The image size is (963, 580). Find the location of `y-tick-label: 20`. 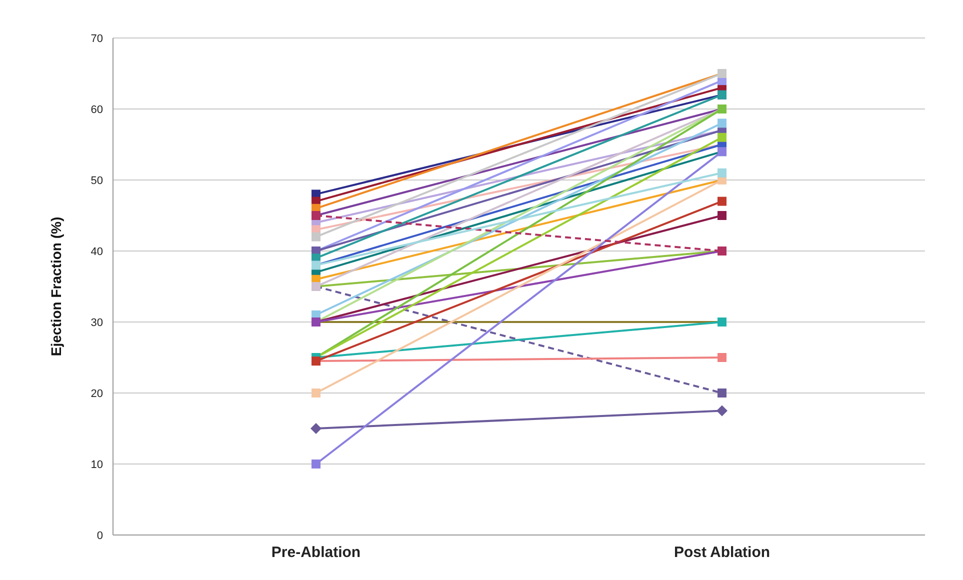

y-tick-label: 20 is located at coordinates (96, 394).